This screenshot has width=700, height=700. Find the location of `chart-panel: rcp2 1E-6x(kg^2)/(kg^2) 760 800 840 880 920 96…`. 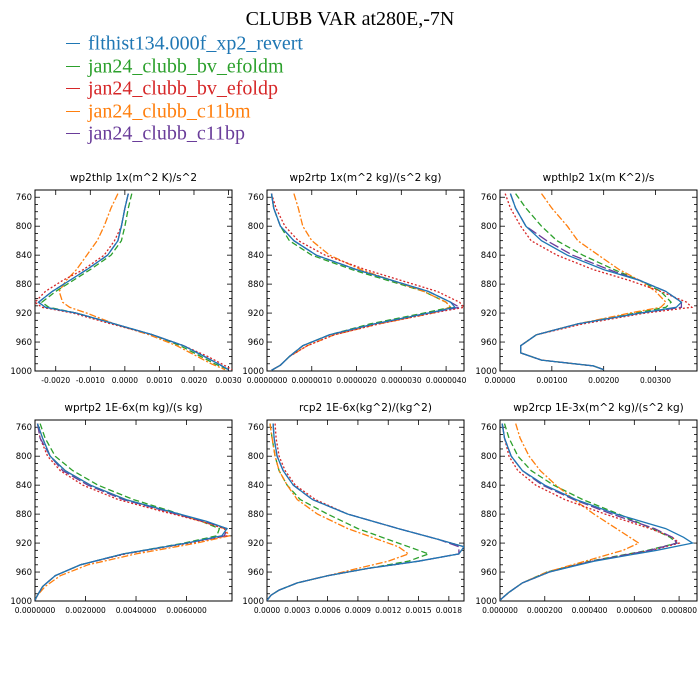

chart-panel: rcp2 1E-6x(kg^2)/(kg^2) 760 800 840 880 920 96… is located at coordinates (353, 508).